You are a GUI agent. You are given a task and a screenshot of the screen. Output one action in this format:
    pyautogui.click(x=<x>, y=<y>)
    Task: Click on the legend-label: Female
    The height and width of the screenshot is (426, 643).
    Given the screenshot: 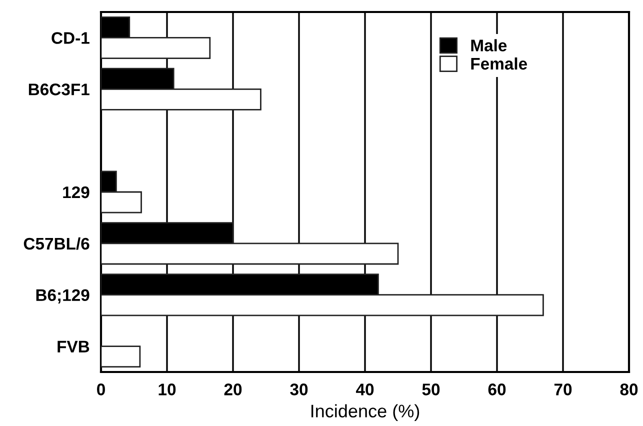 What is the action you would take?
    pyautogui.click(x=499, y=63)
    